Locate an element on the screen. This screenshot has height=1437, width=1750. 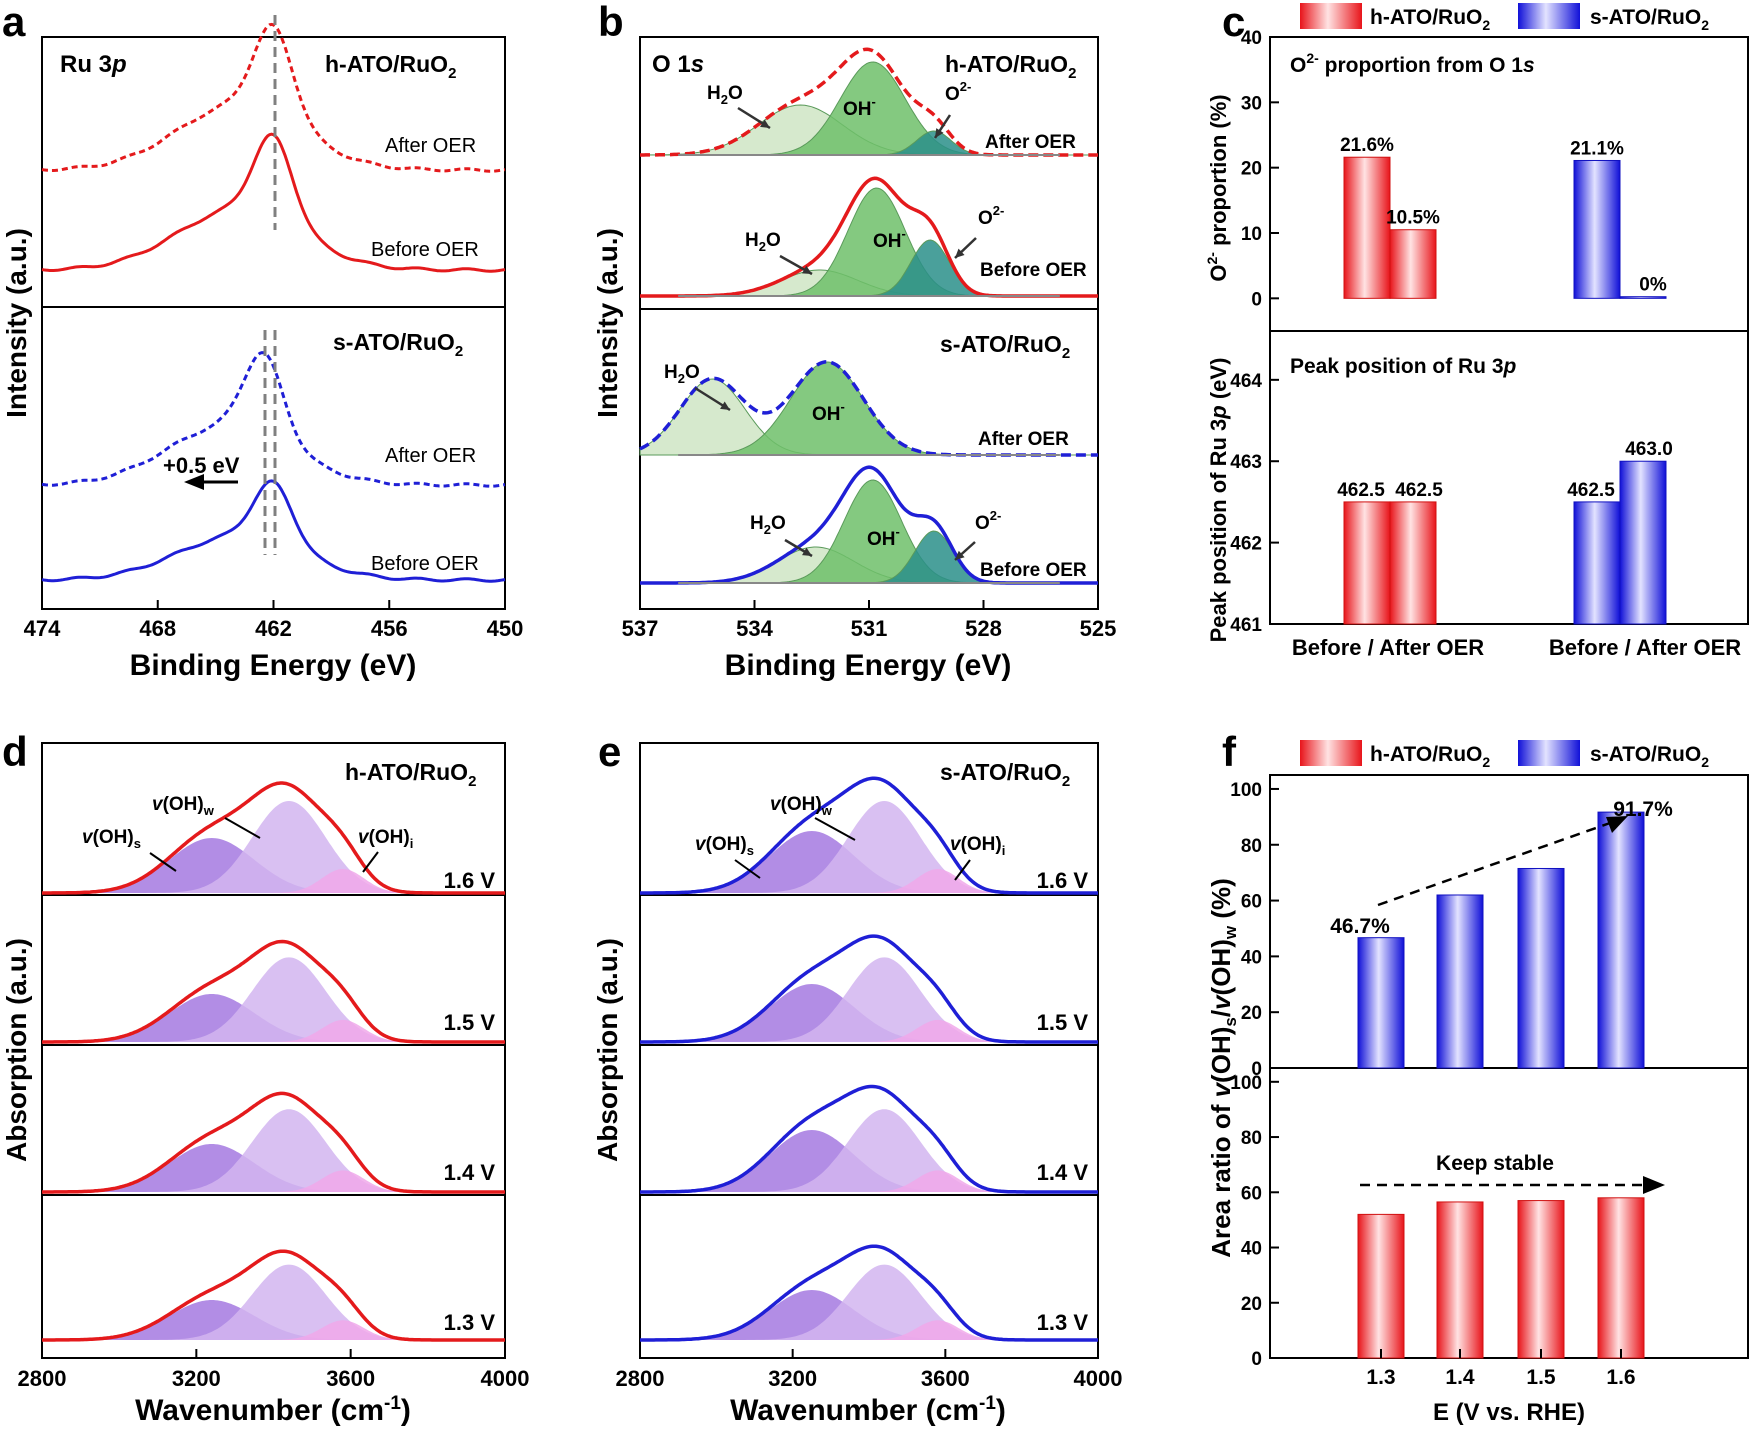
e-xlabel: Wavenumber (cm is located at coordinates (854, 1410).